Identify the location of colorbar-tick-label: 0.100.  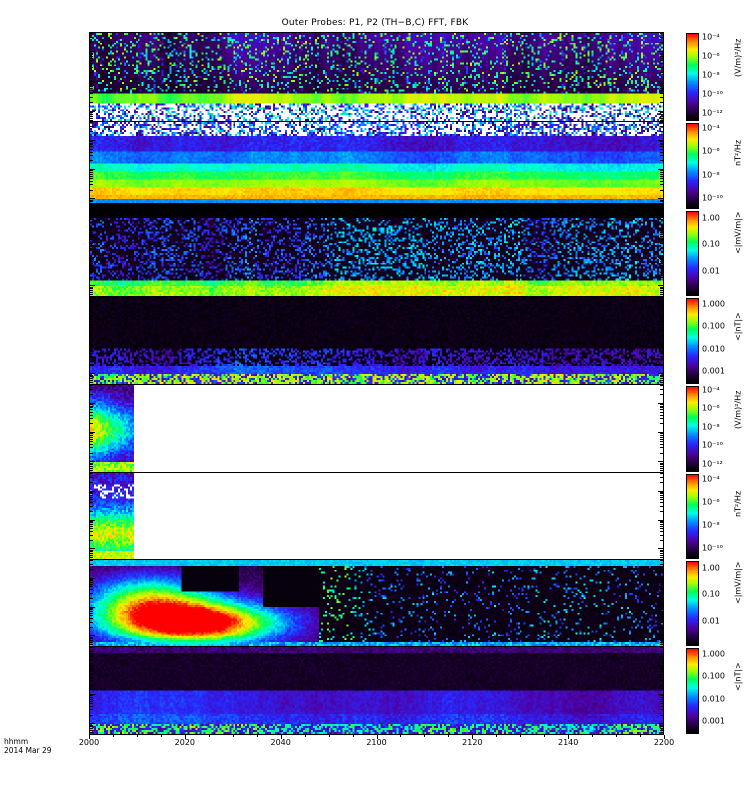
(713, 326).